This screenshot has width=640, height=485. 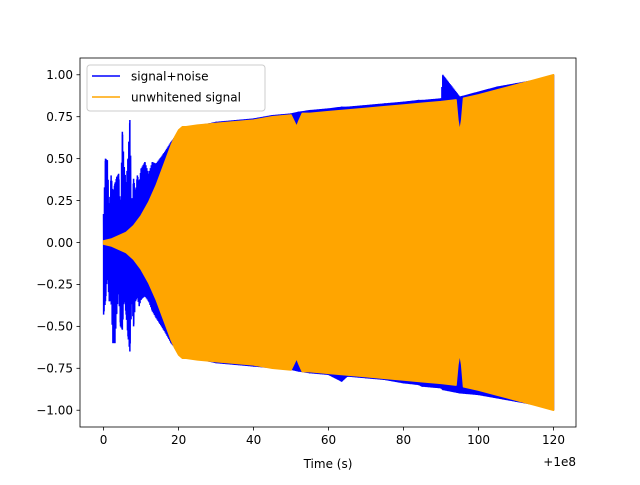 What do you see at coordinates (328, 440) in the screenshot?
I see `x-tick-label: 60` at bounding box center [328, 440].